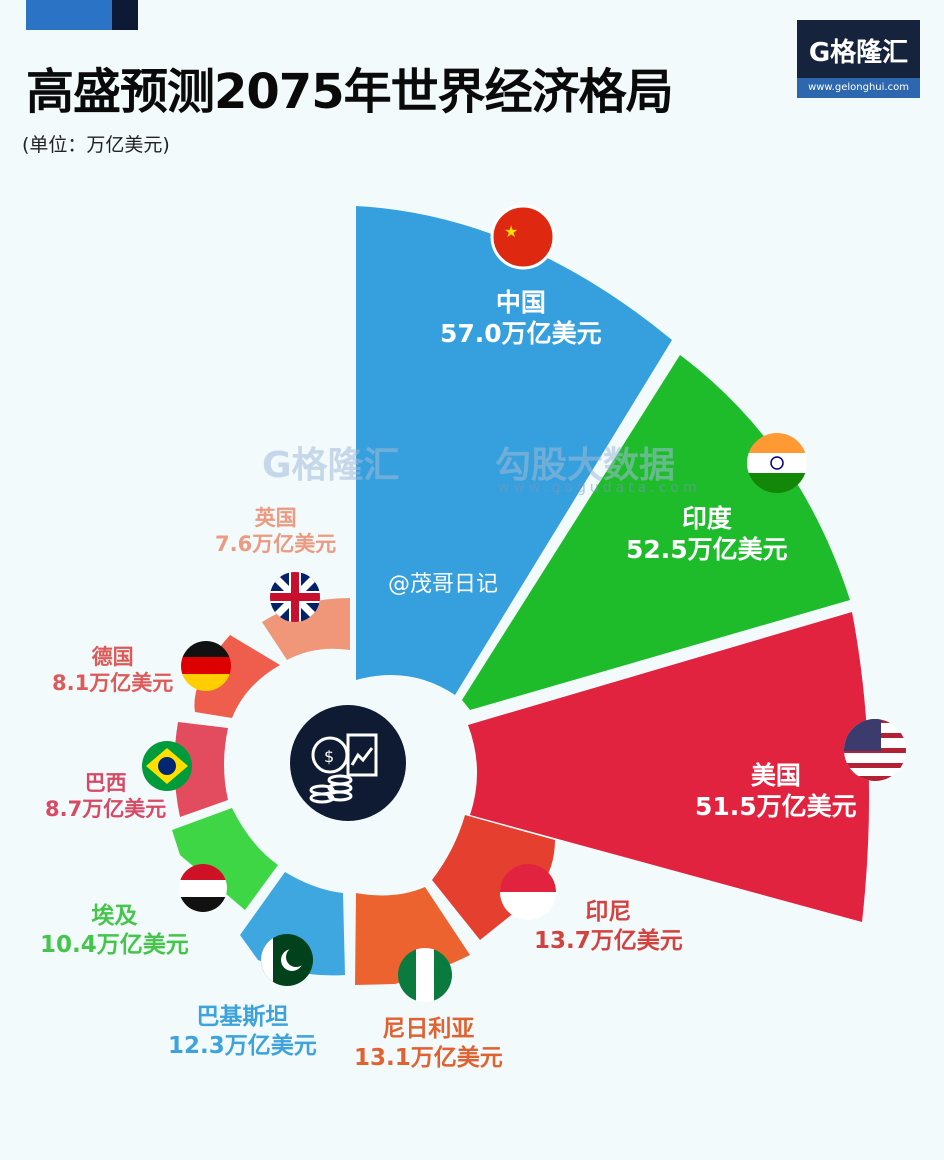 The height and width of the screenshot is (1160, 944). I want to click on flag-nigeria-icon, so click(425, 975).